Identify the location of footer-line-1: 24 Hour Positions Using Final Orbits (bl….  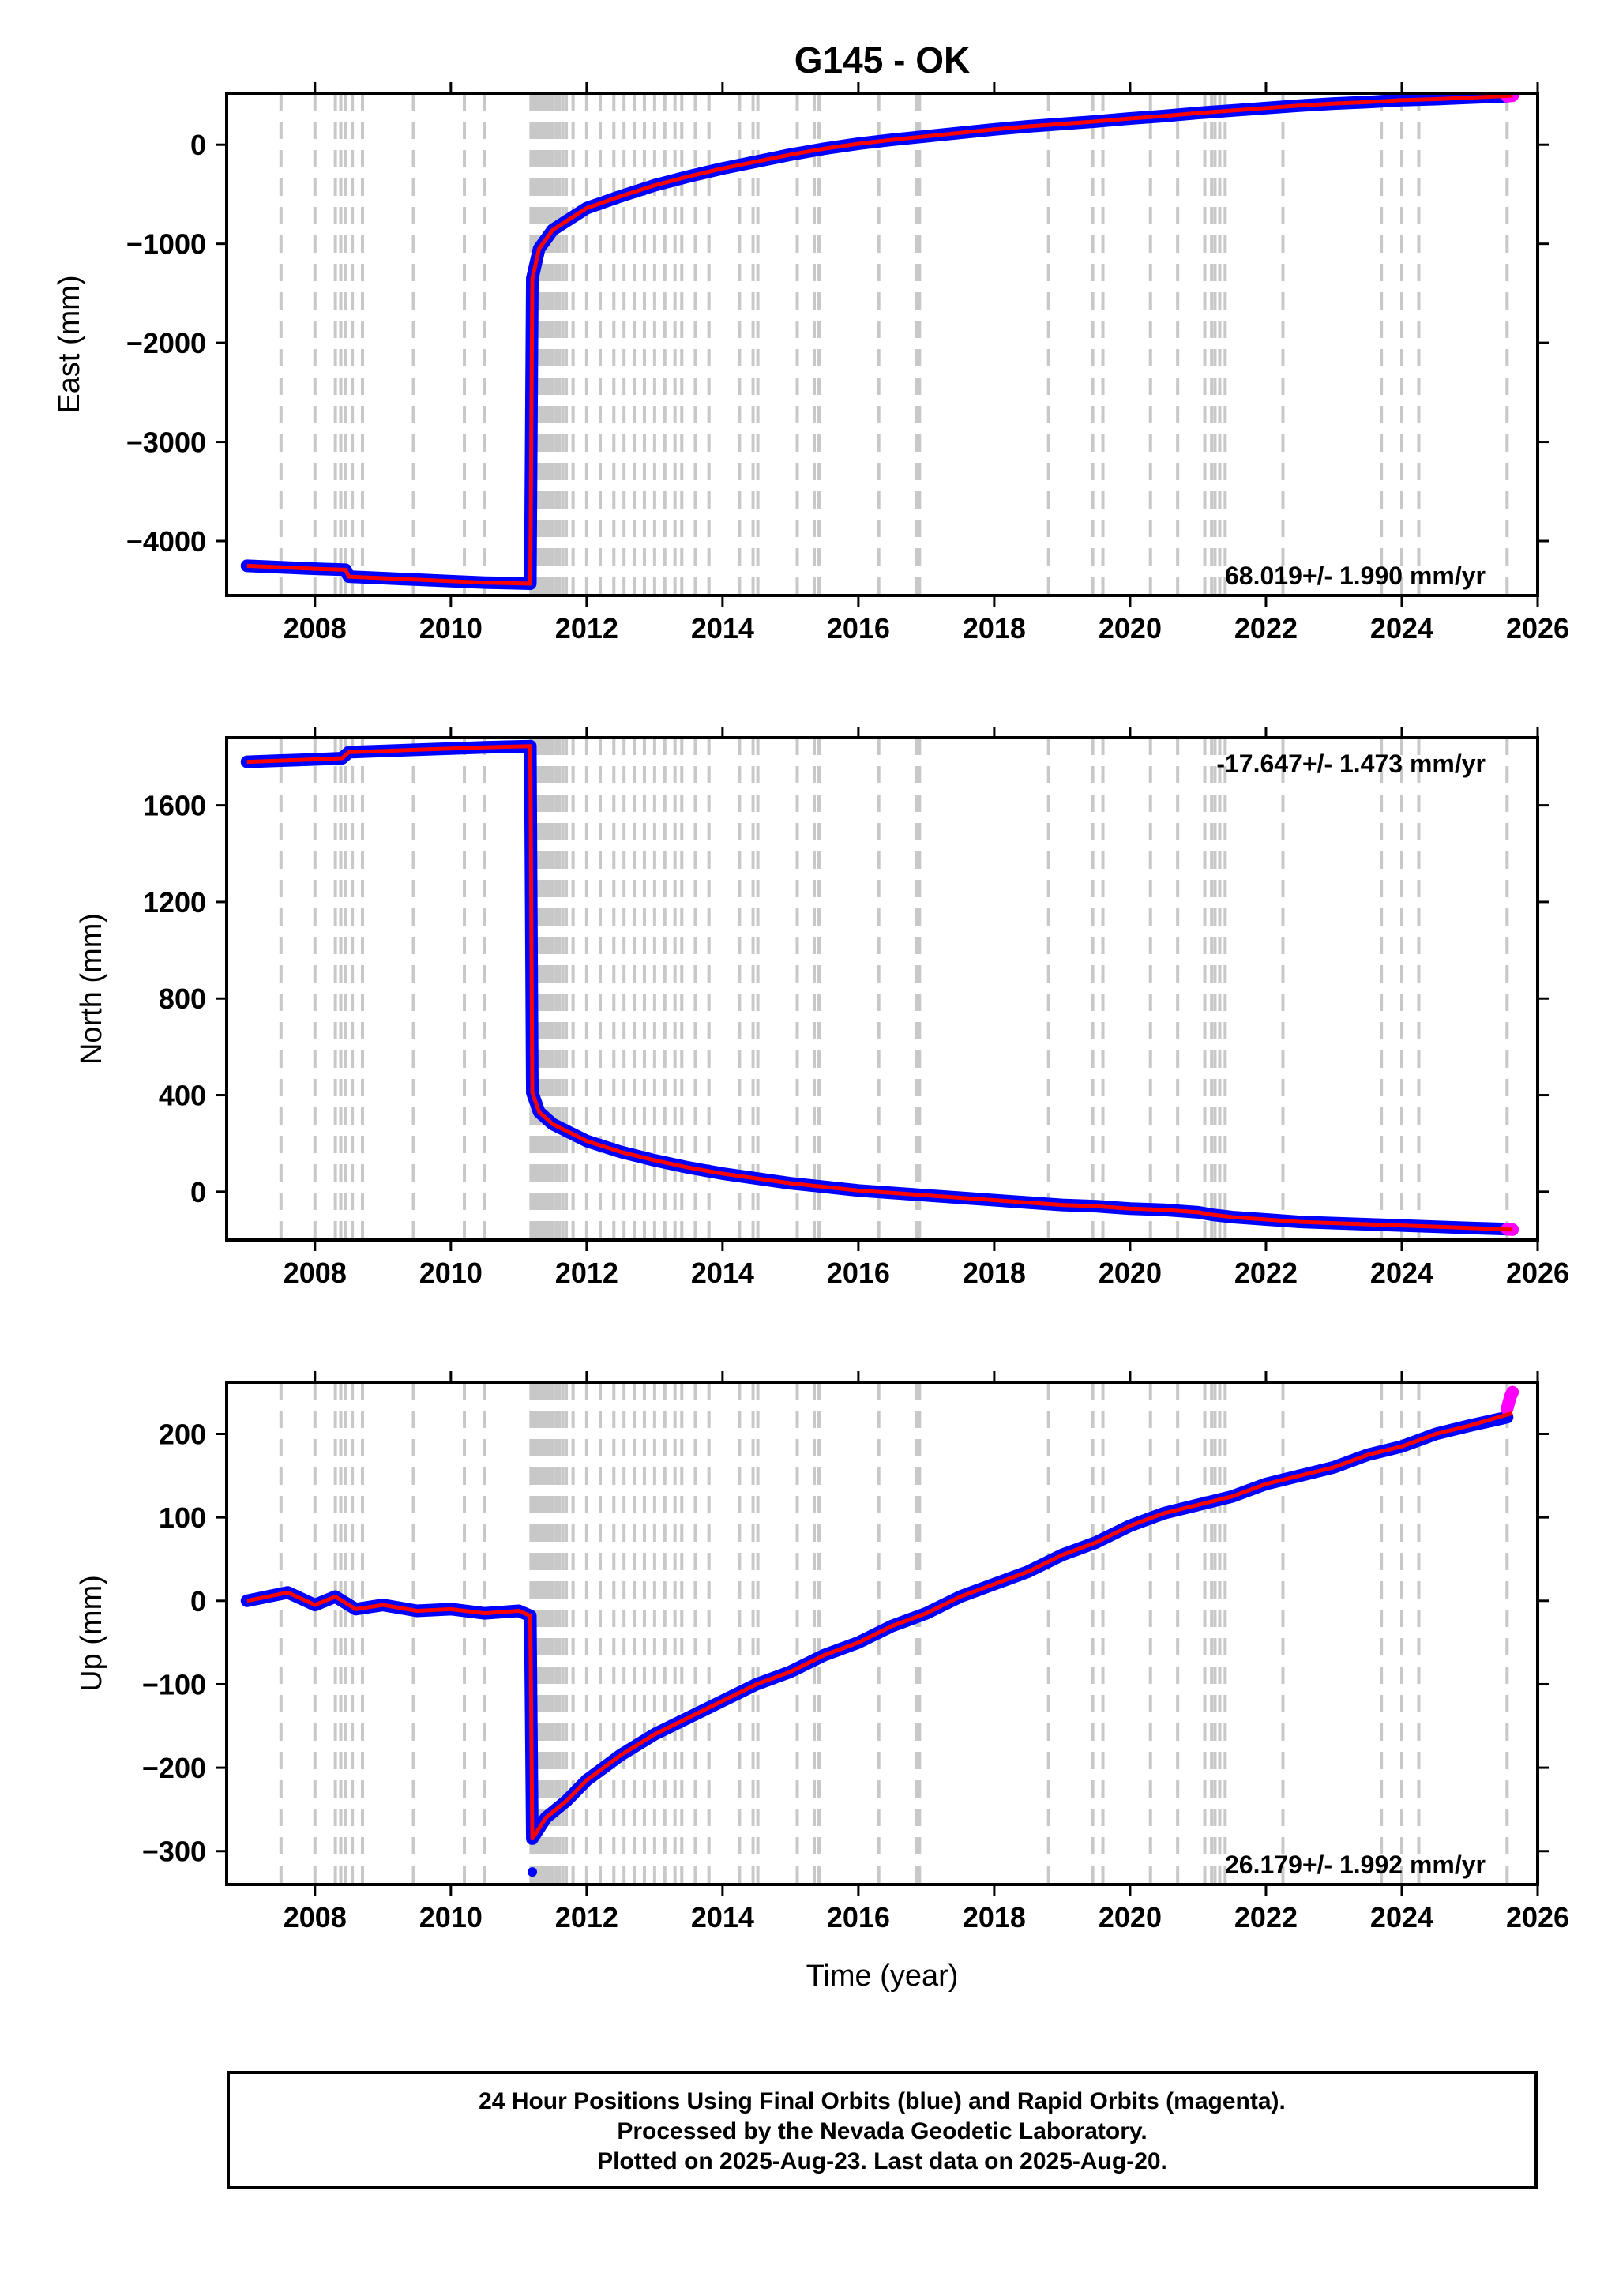
(883, 2101).